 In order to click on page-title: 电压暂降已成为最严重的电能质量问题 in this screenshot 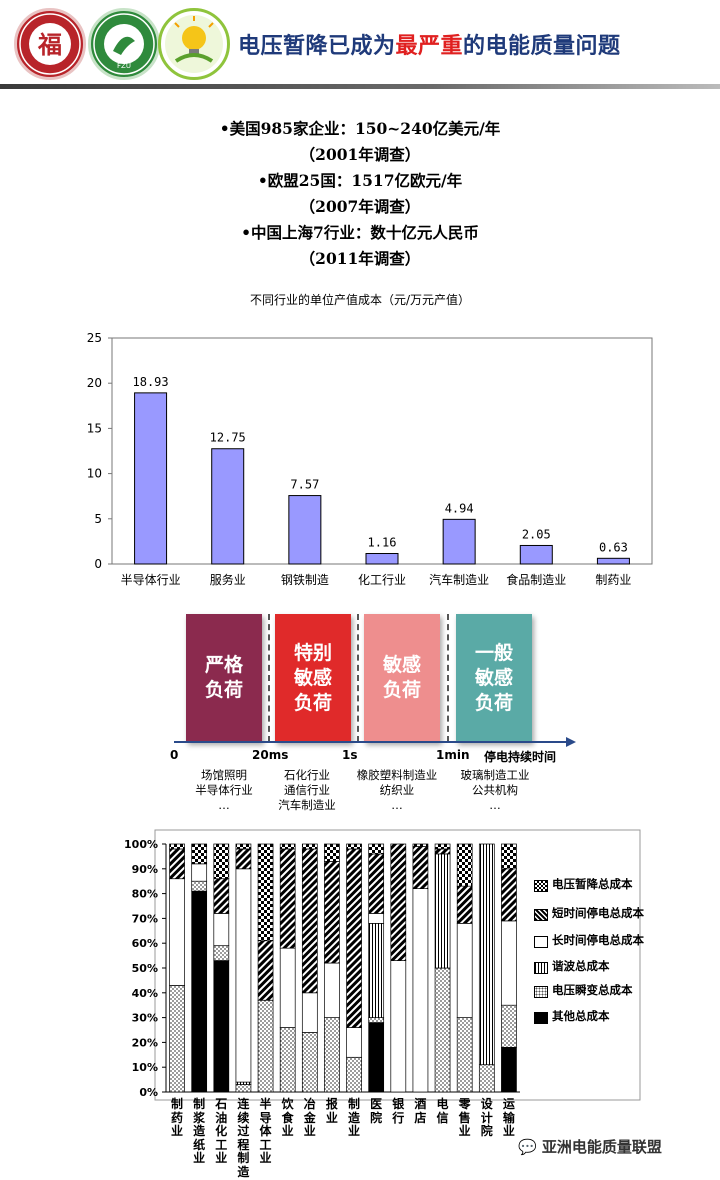, I will do `click(429, 44)`.